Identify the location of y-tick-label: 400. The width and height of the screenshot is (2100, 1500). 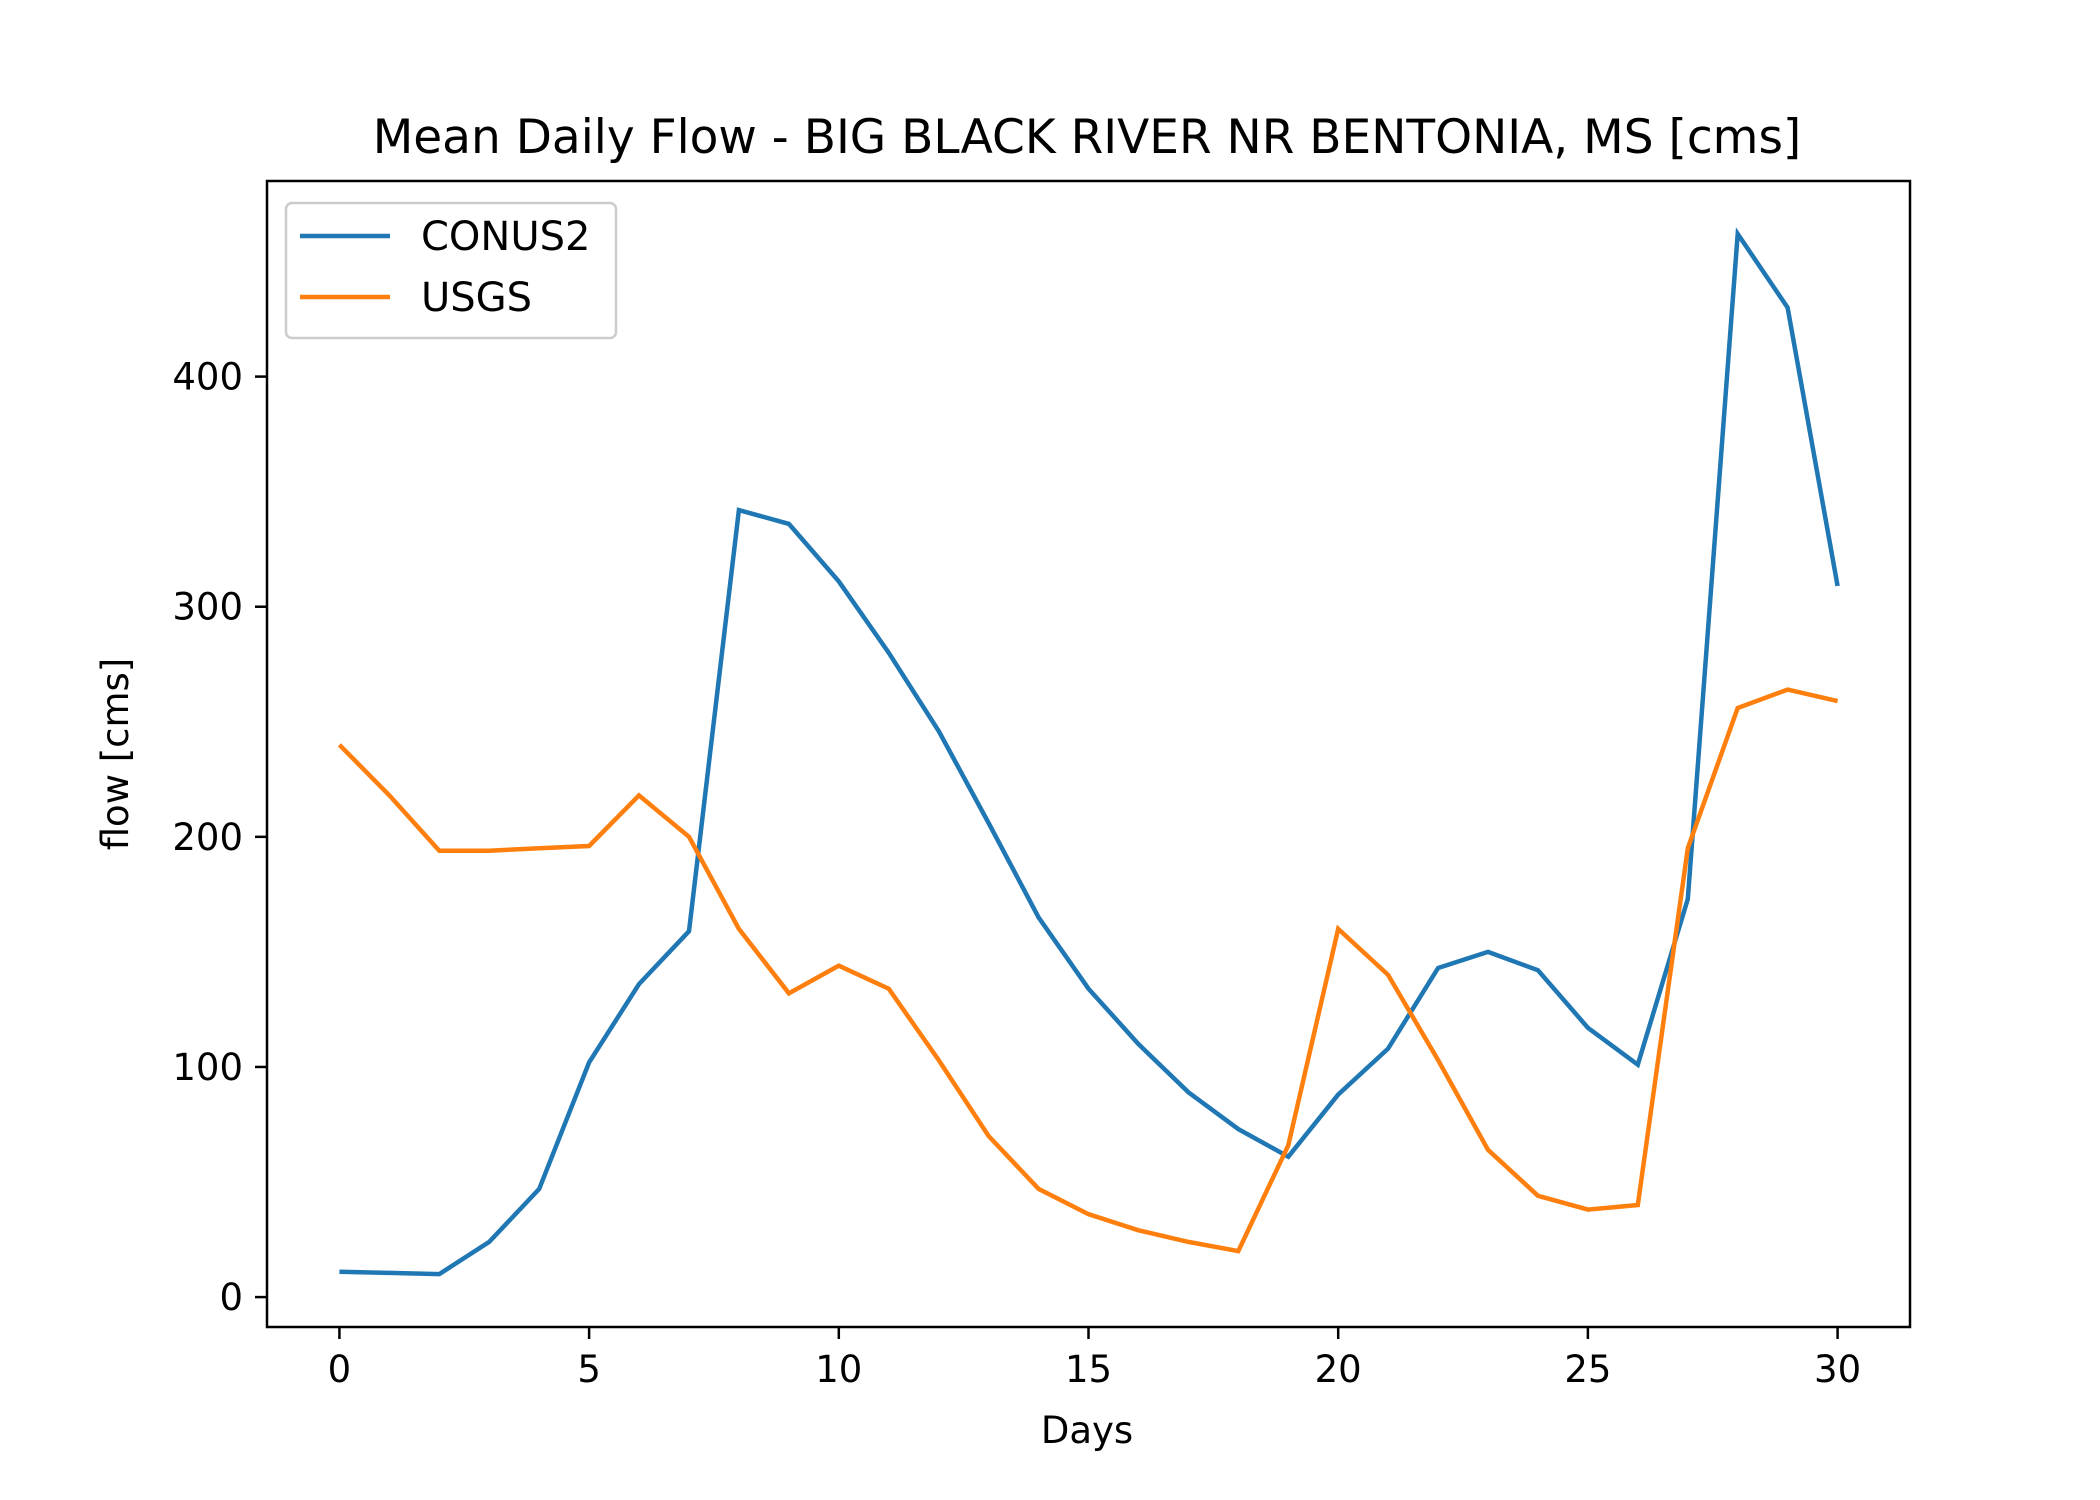
(207, 377).